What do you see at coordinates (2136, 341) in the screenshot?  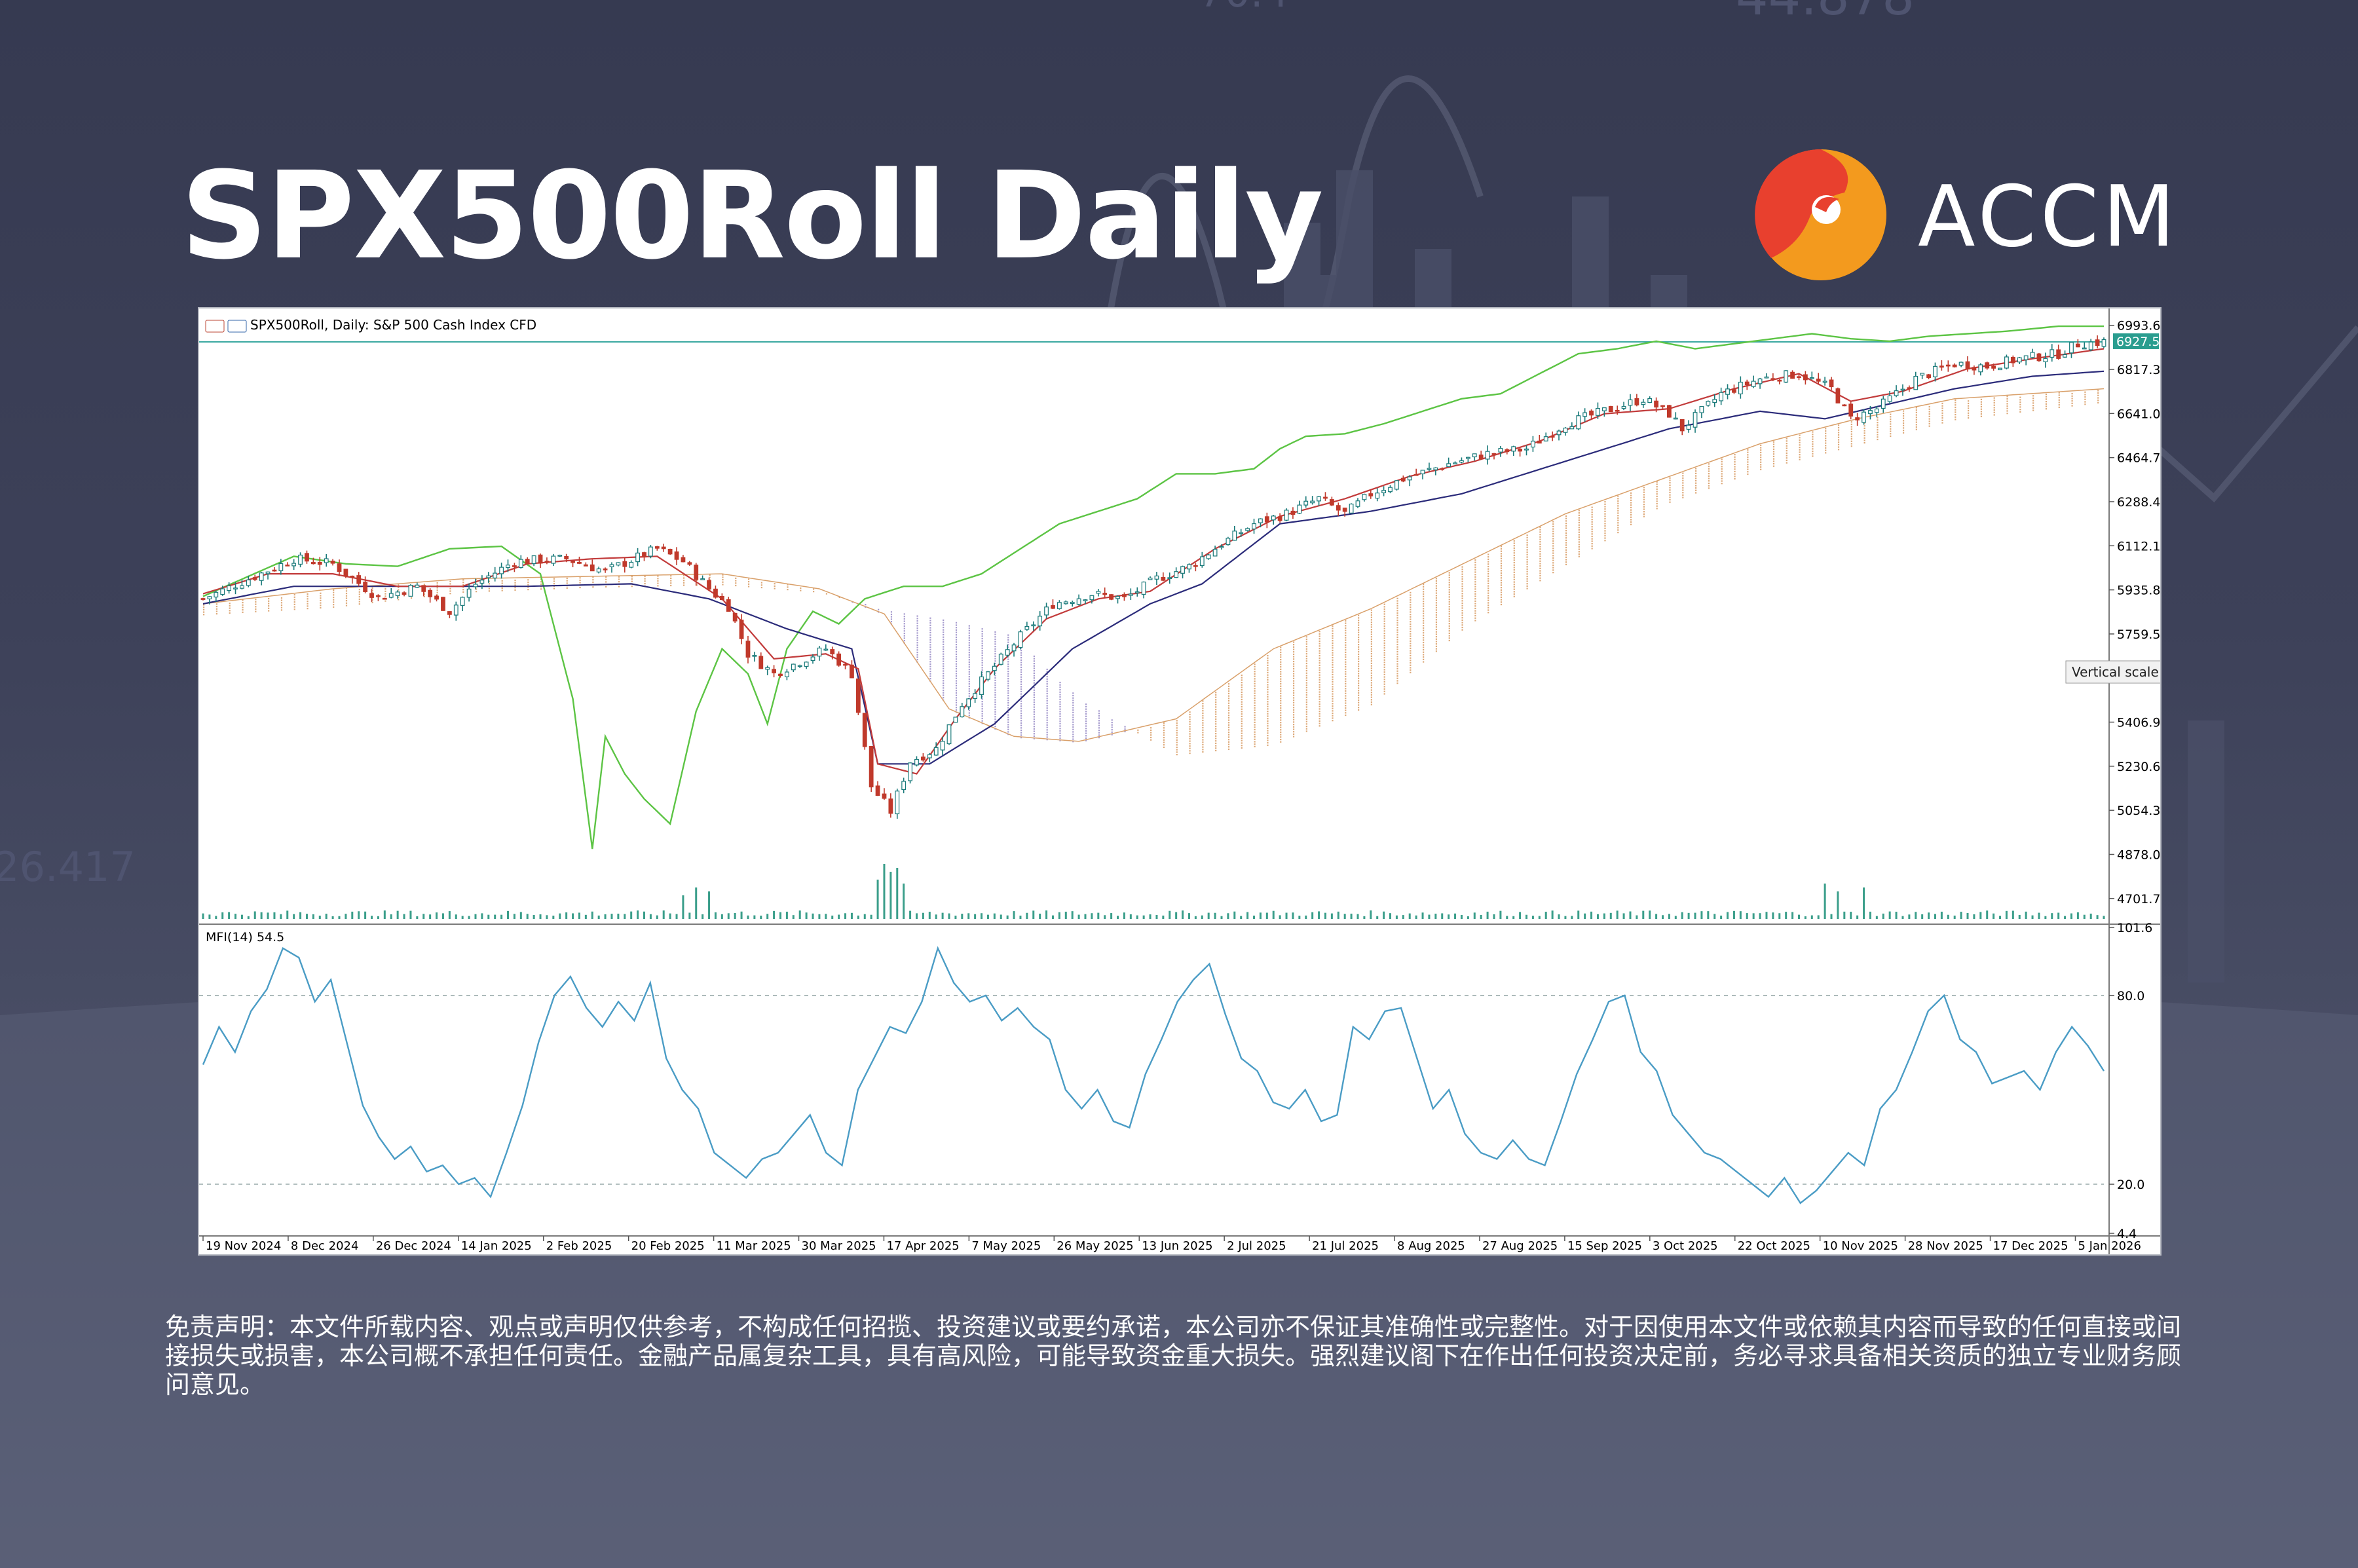 I see `current-price-badge` at bounding box center [2136, 341].